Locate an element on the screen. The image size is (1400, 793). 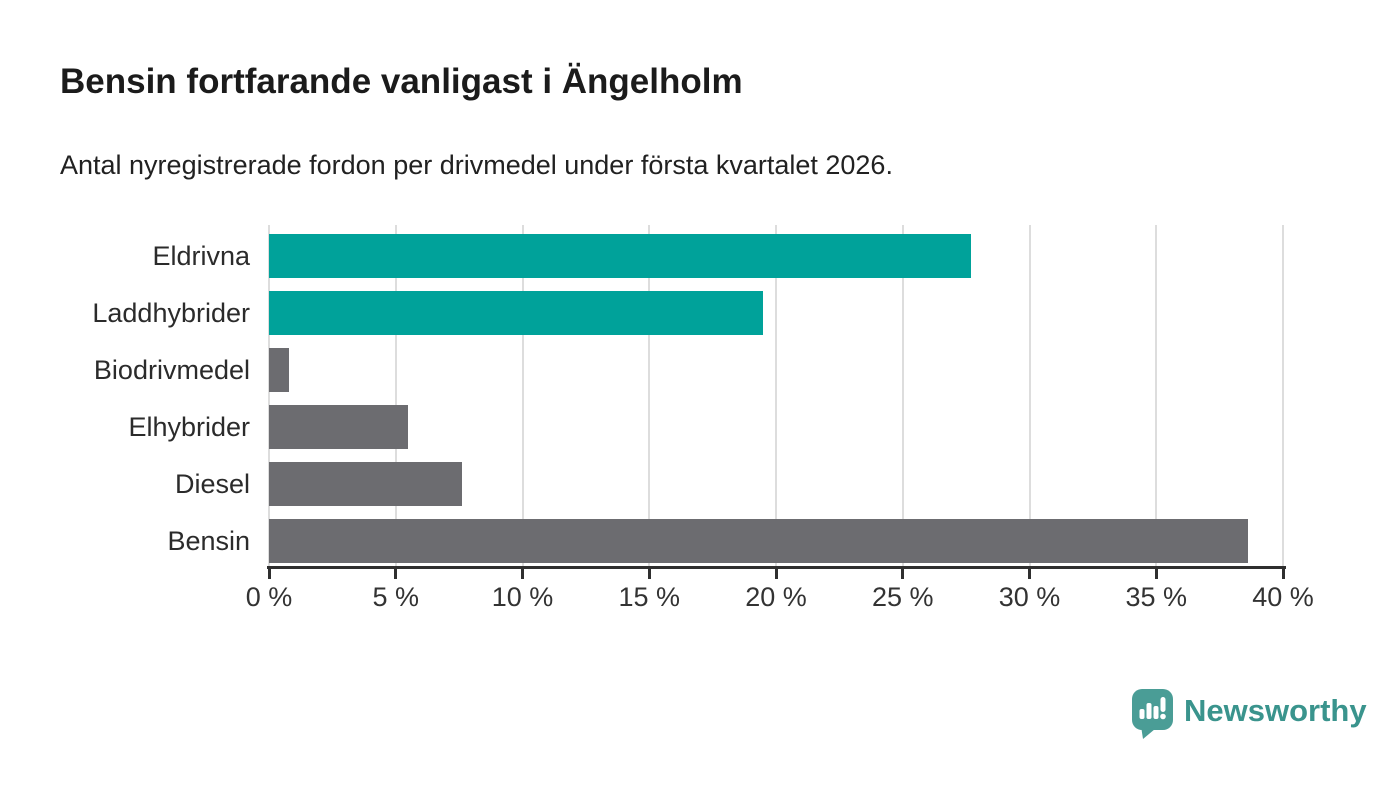
bar-laddhybrider is located at coordinates (516, 313).